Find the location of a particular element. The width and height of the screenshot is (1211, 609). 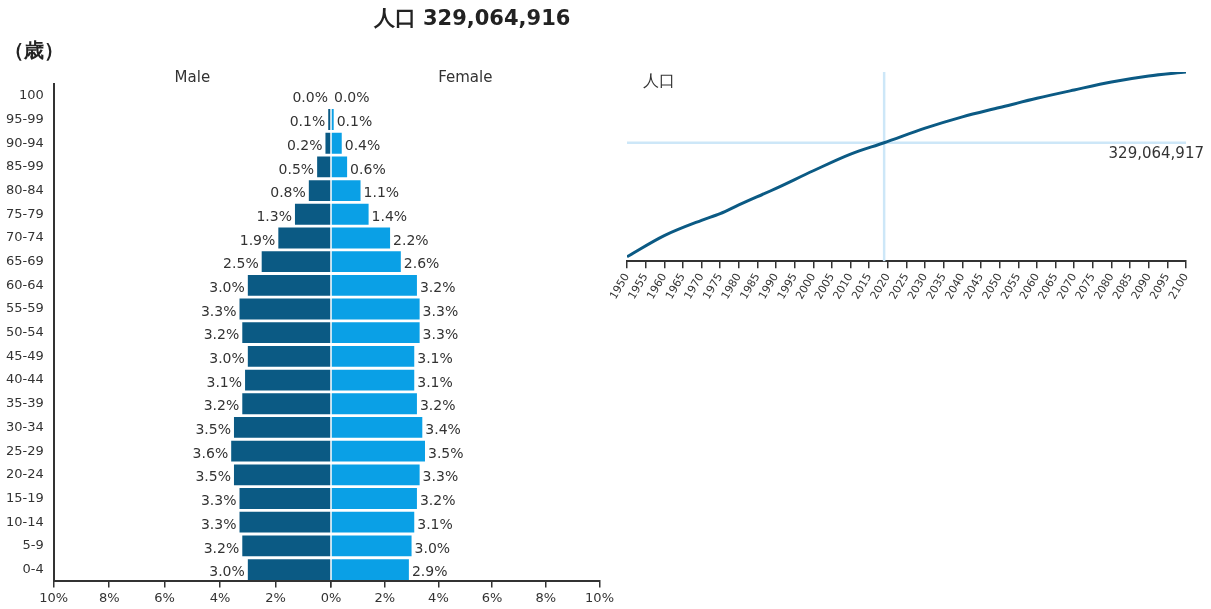

data-label: 3.6% is located at coordinates (210, 452).